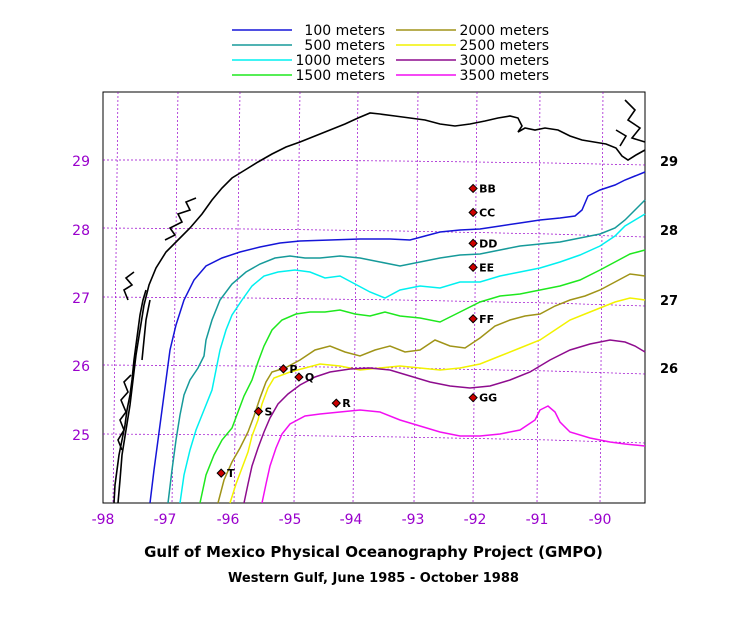  I want to click on lat-label-left: 27, so click(81, 299).